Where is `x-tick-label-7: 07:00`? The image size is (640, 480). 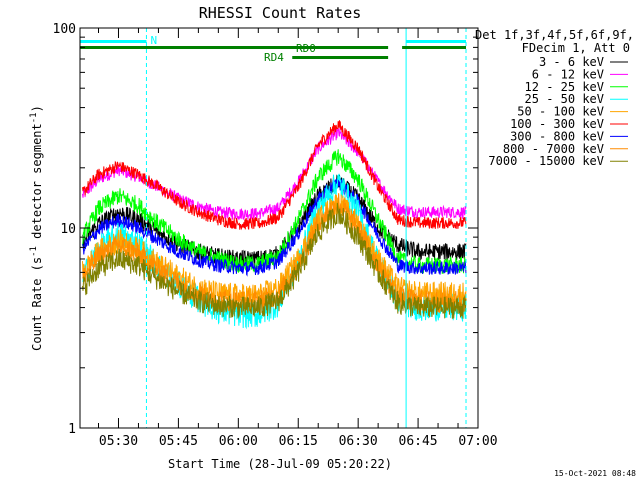
x-tick-label-7: 07:00 is located at coordinates (477, 441).